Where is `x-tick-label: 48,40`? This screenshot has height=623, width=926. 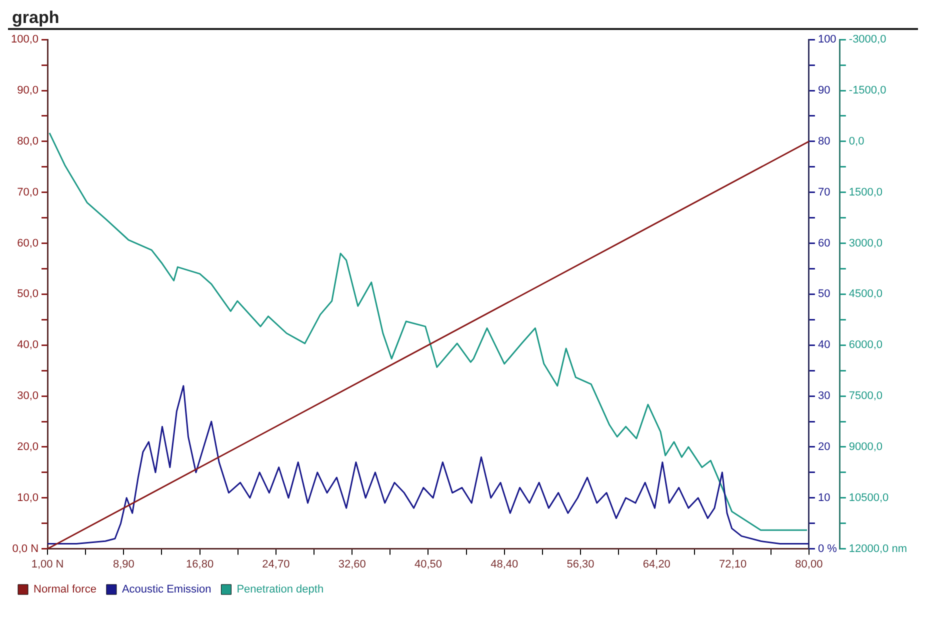 x-tick-label: 48,40 is located at coordinates (504, 564).